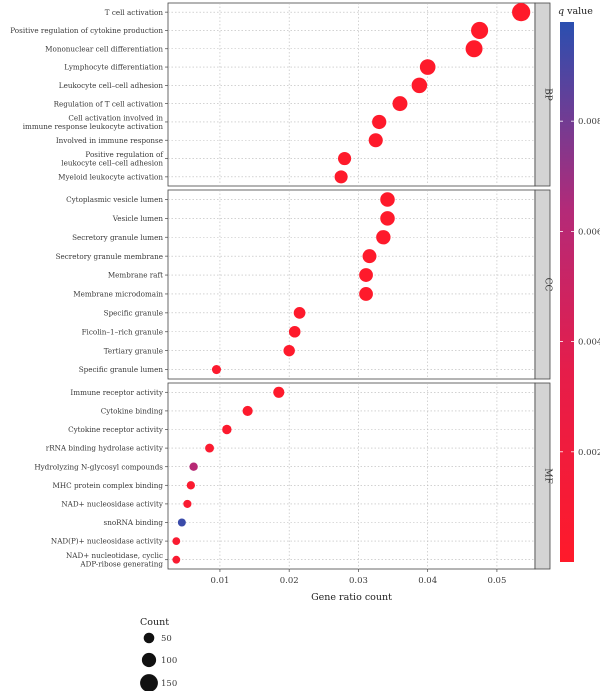  What do you see at coordinates (109, 103) in the screenshot?
I see `category-label: Regulation of T cell activation` at bounding box center [109, 103].